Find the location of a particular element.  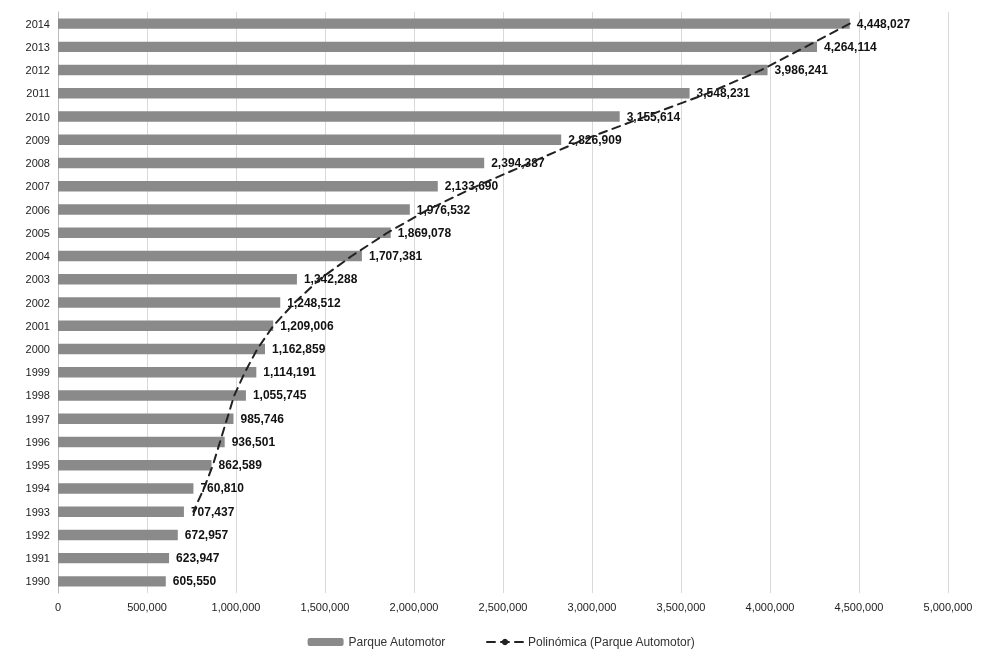

y-tick-label: 1995 is located at coordinates (37, 465).